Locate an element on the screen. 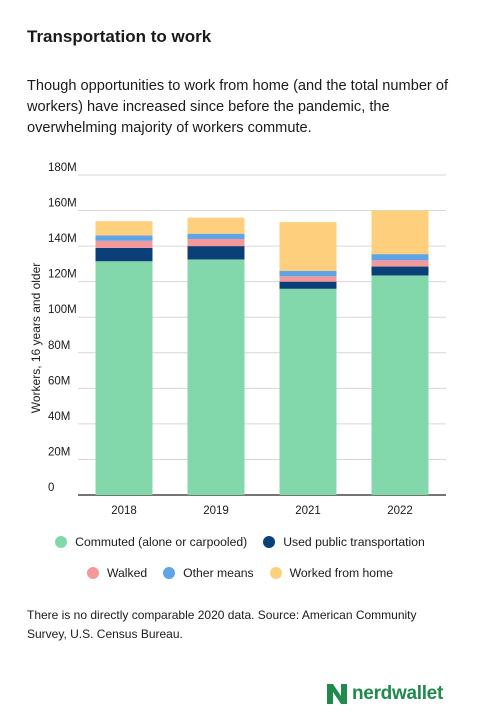 The height and width of the screenshot is (715, 480). y-tick-label: 180M is located at coordinates (62, 168).